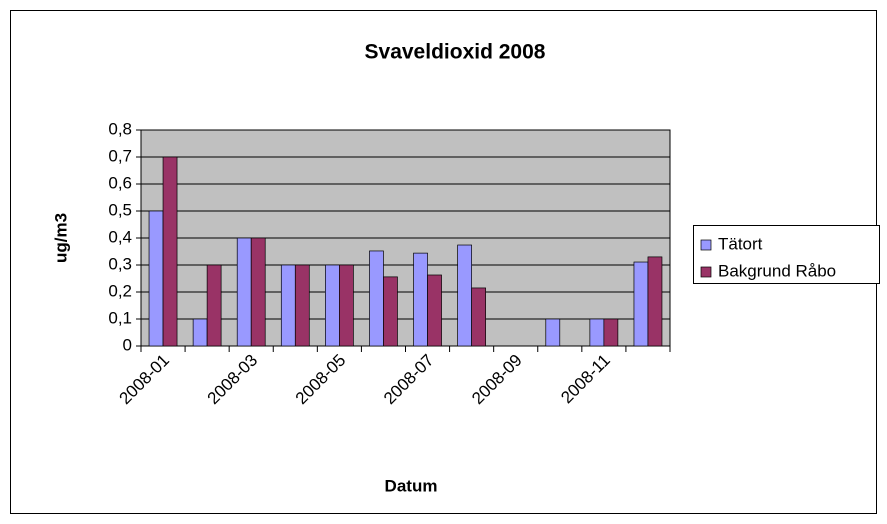 The width and height of the screenshot is (887, 524). What do you see at coordinates (411, 485) in the screenshot?
I see `x-axis-label: Datum` at bounding box center [411, 485].